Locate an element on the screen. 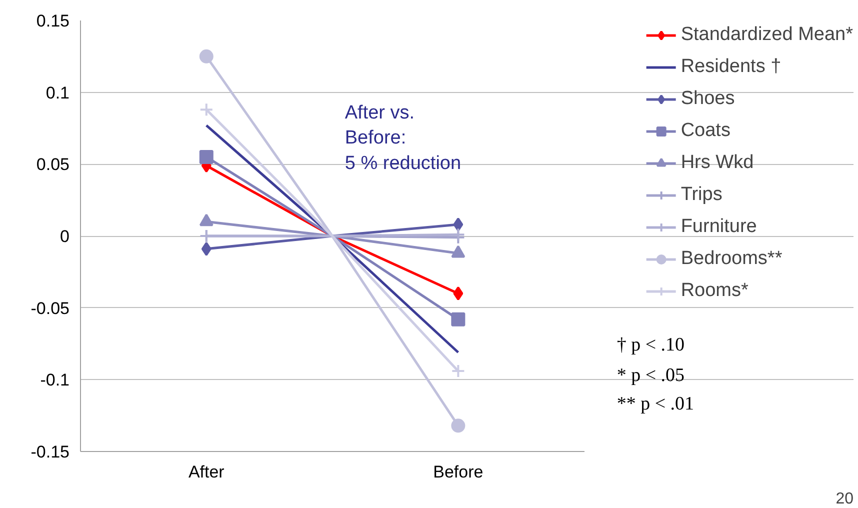  y-tick-label: 0 is located at coordinates (65, 236).